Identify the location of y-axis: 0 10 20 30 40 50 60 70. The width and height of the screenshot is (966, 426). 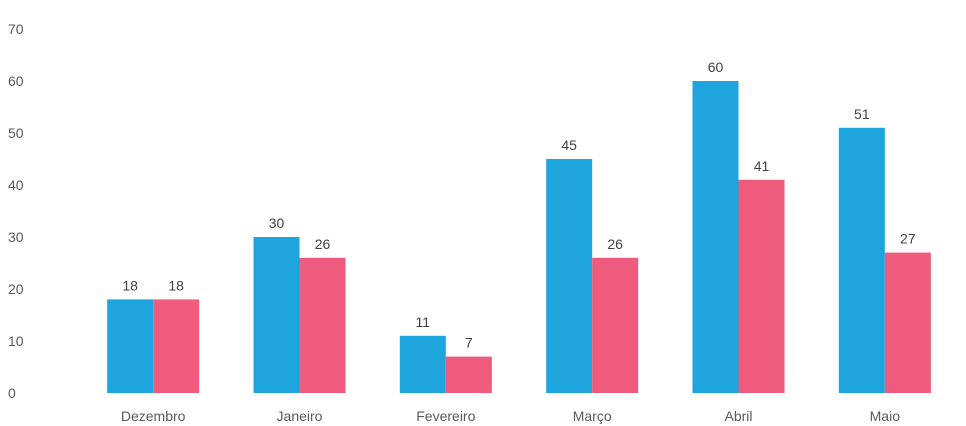
(16, 211).